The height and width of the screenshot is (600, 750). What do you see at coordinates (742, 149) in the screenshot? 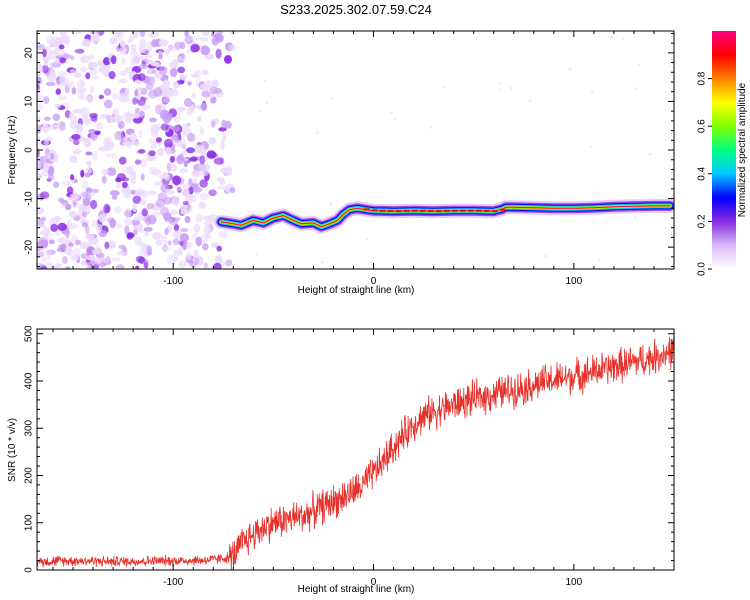
I see `colorbar-label: Normalized spectral amplitude` at bounding box center [742, 149].